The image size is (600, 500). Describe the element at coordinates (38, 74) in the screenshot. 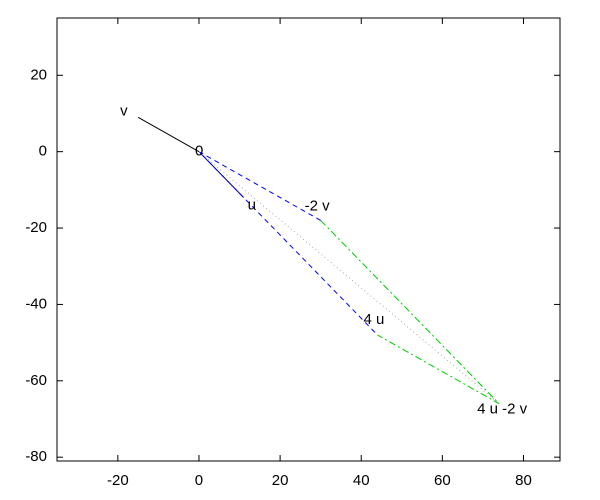

I see `y-tick-label: 20` at that location.